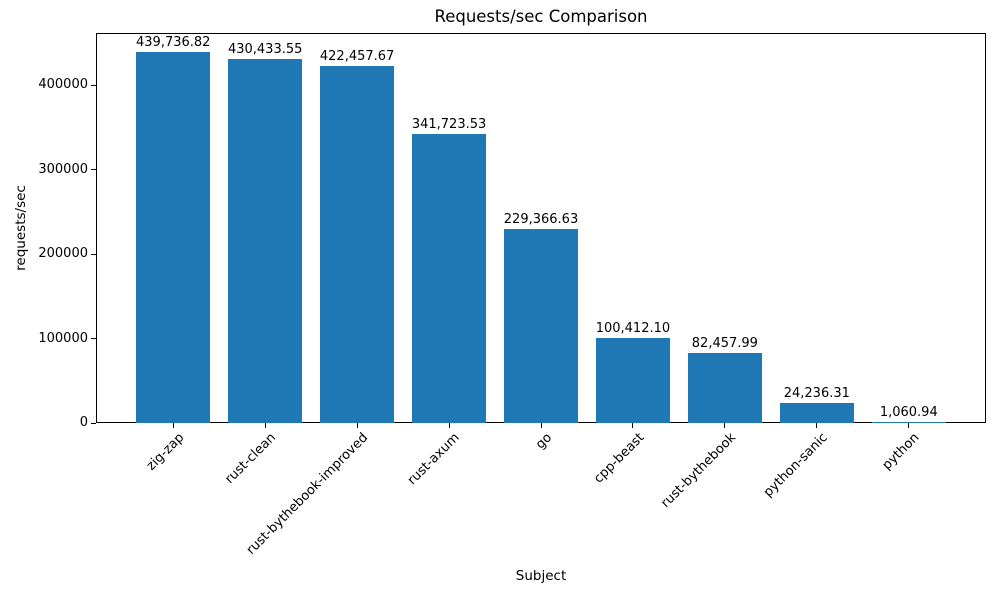 The width and height of the screenshot is (1000, 600). What do you see at coordinates (795, 465) in the screenshot?
I see `x-tick-label: python-sanic` at bounding box center [795, 465].